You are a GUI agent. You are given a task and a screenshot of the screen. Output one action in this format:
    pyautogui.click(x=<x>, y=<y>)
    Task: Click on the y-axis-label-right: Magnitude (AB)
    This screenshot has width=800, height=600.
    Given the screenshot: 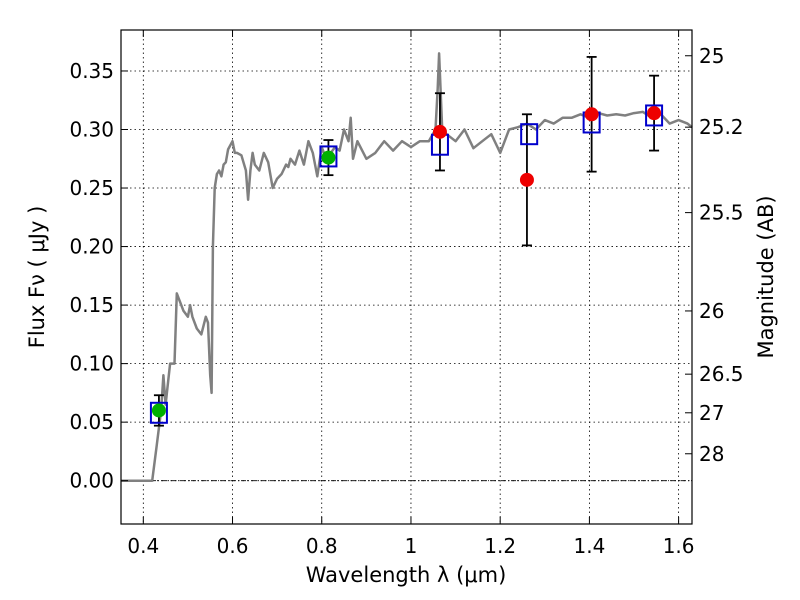 What is the action you would take?
    pyautogui.click(x=766, y=276)
    